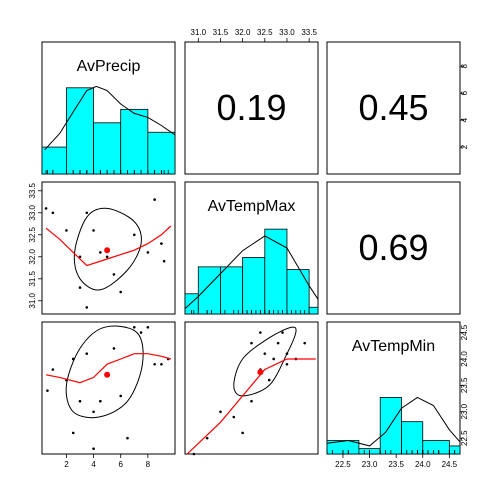 This screenshot has height=500, width=500. Describe the element at coordinates (464, 65) in the screenshot. I see `tick-label: 8` at that location.